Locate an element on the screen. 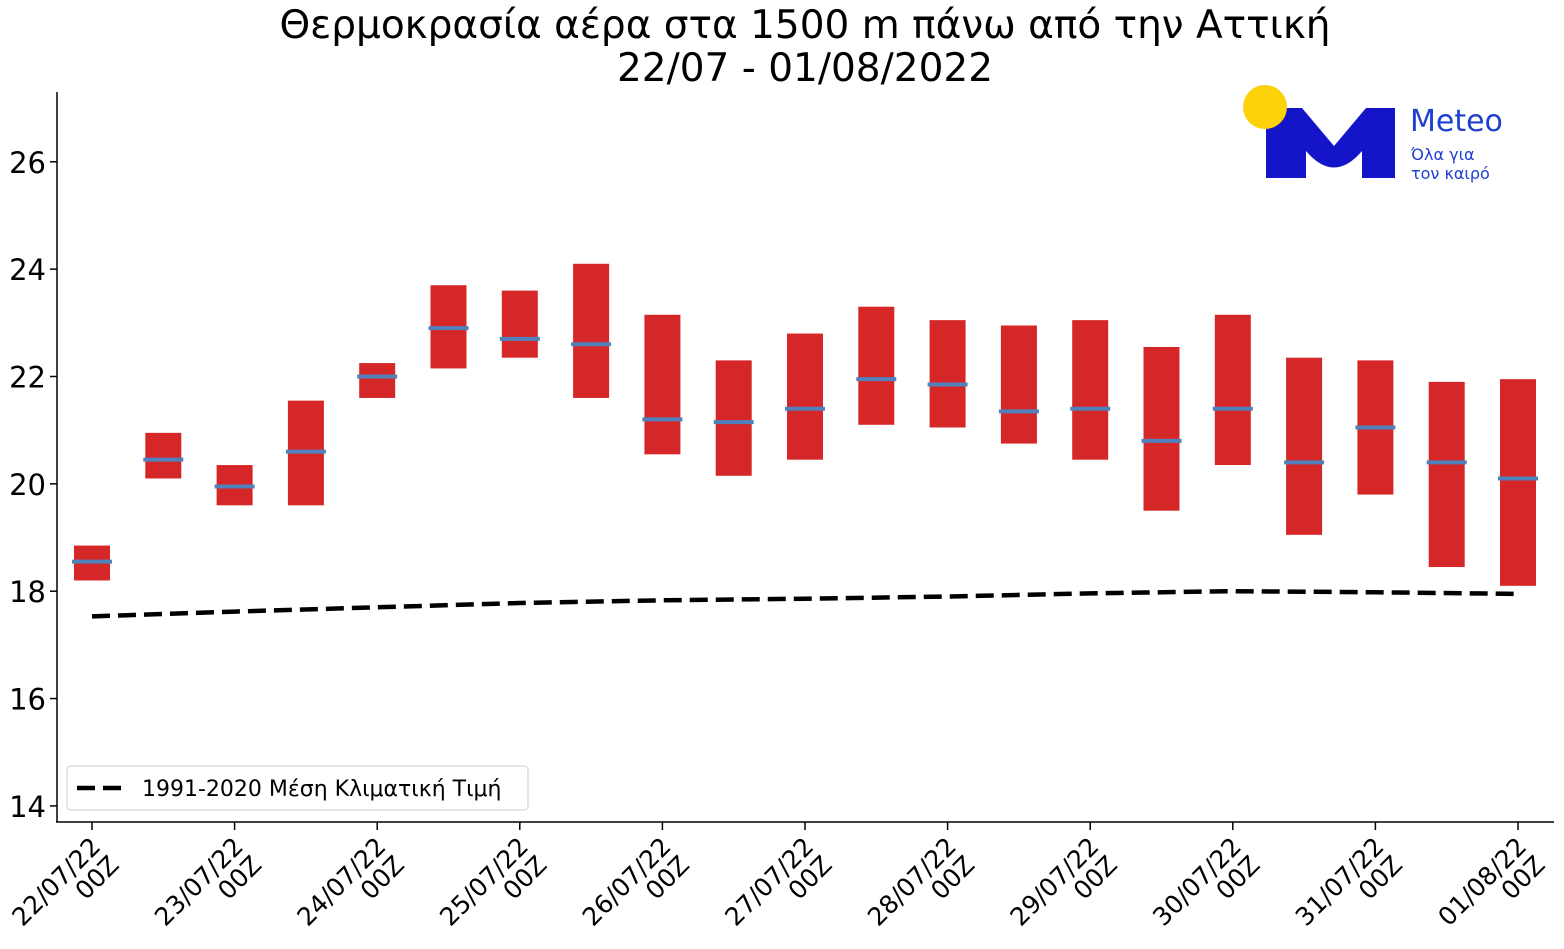 This screenshot has width=1564, height=949. chart-subtitle: 22/07 - 01/08/2022 is located at coordinates (805, 68).